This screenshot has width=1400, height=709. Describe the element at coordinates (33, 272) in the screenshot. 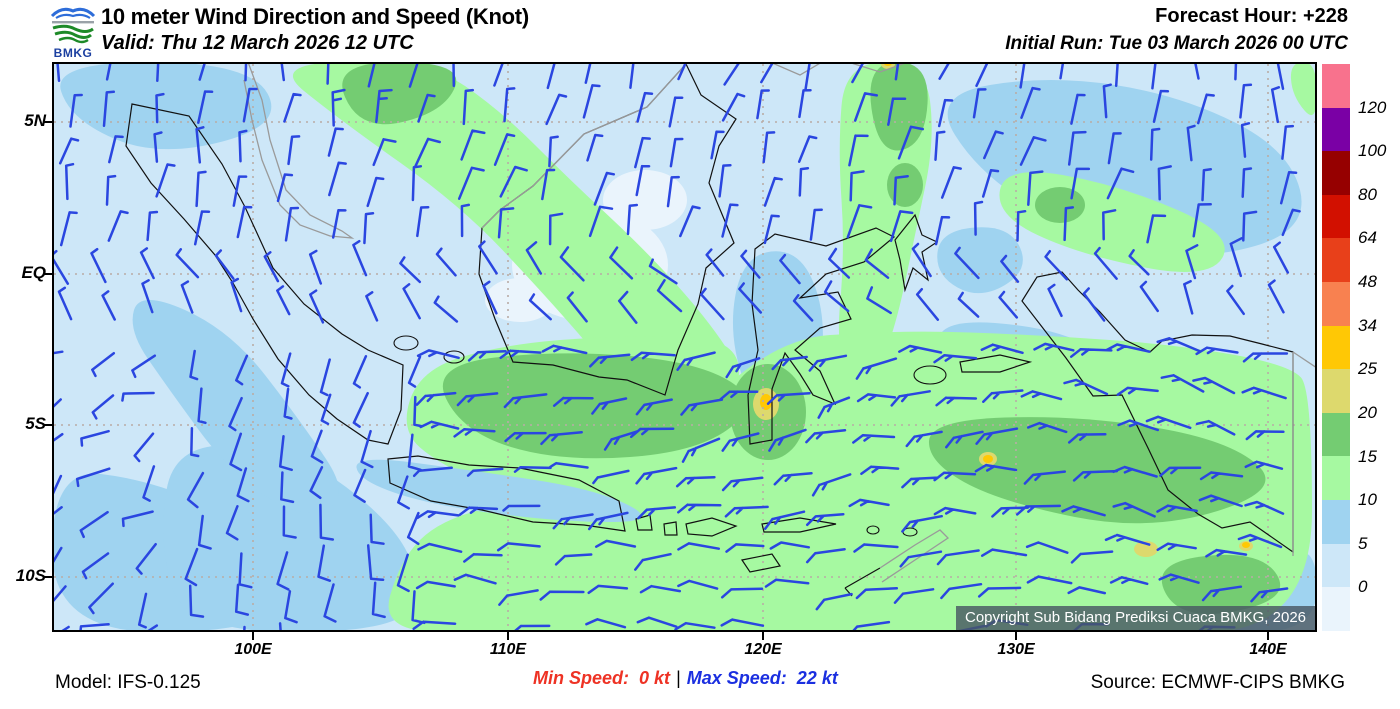

I see `lat-axis-label: EQ` at that location.